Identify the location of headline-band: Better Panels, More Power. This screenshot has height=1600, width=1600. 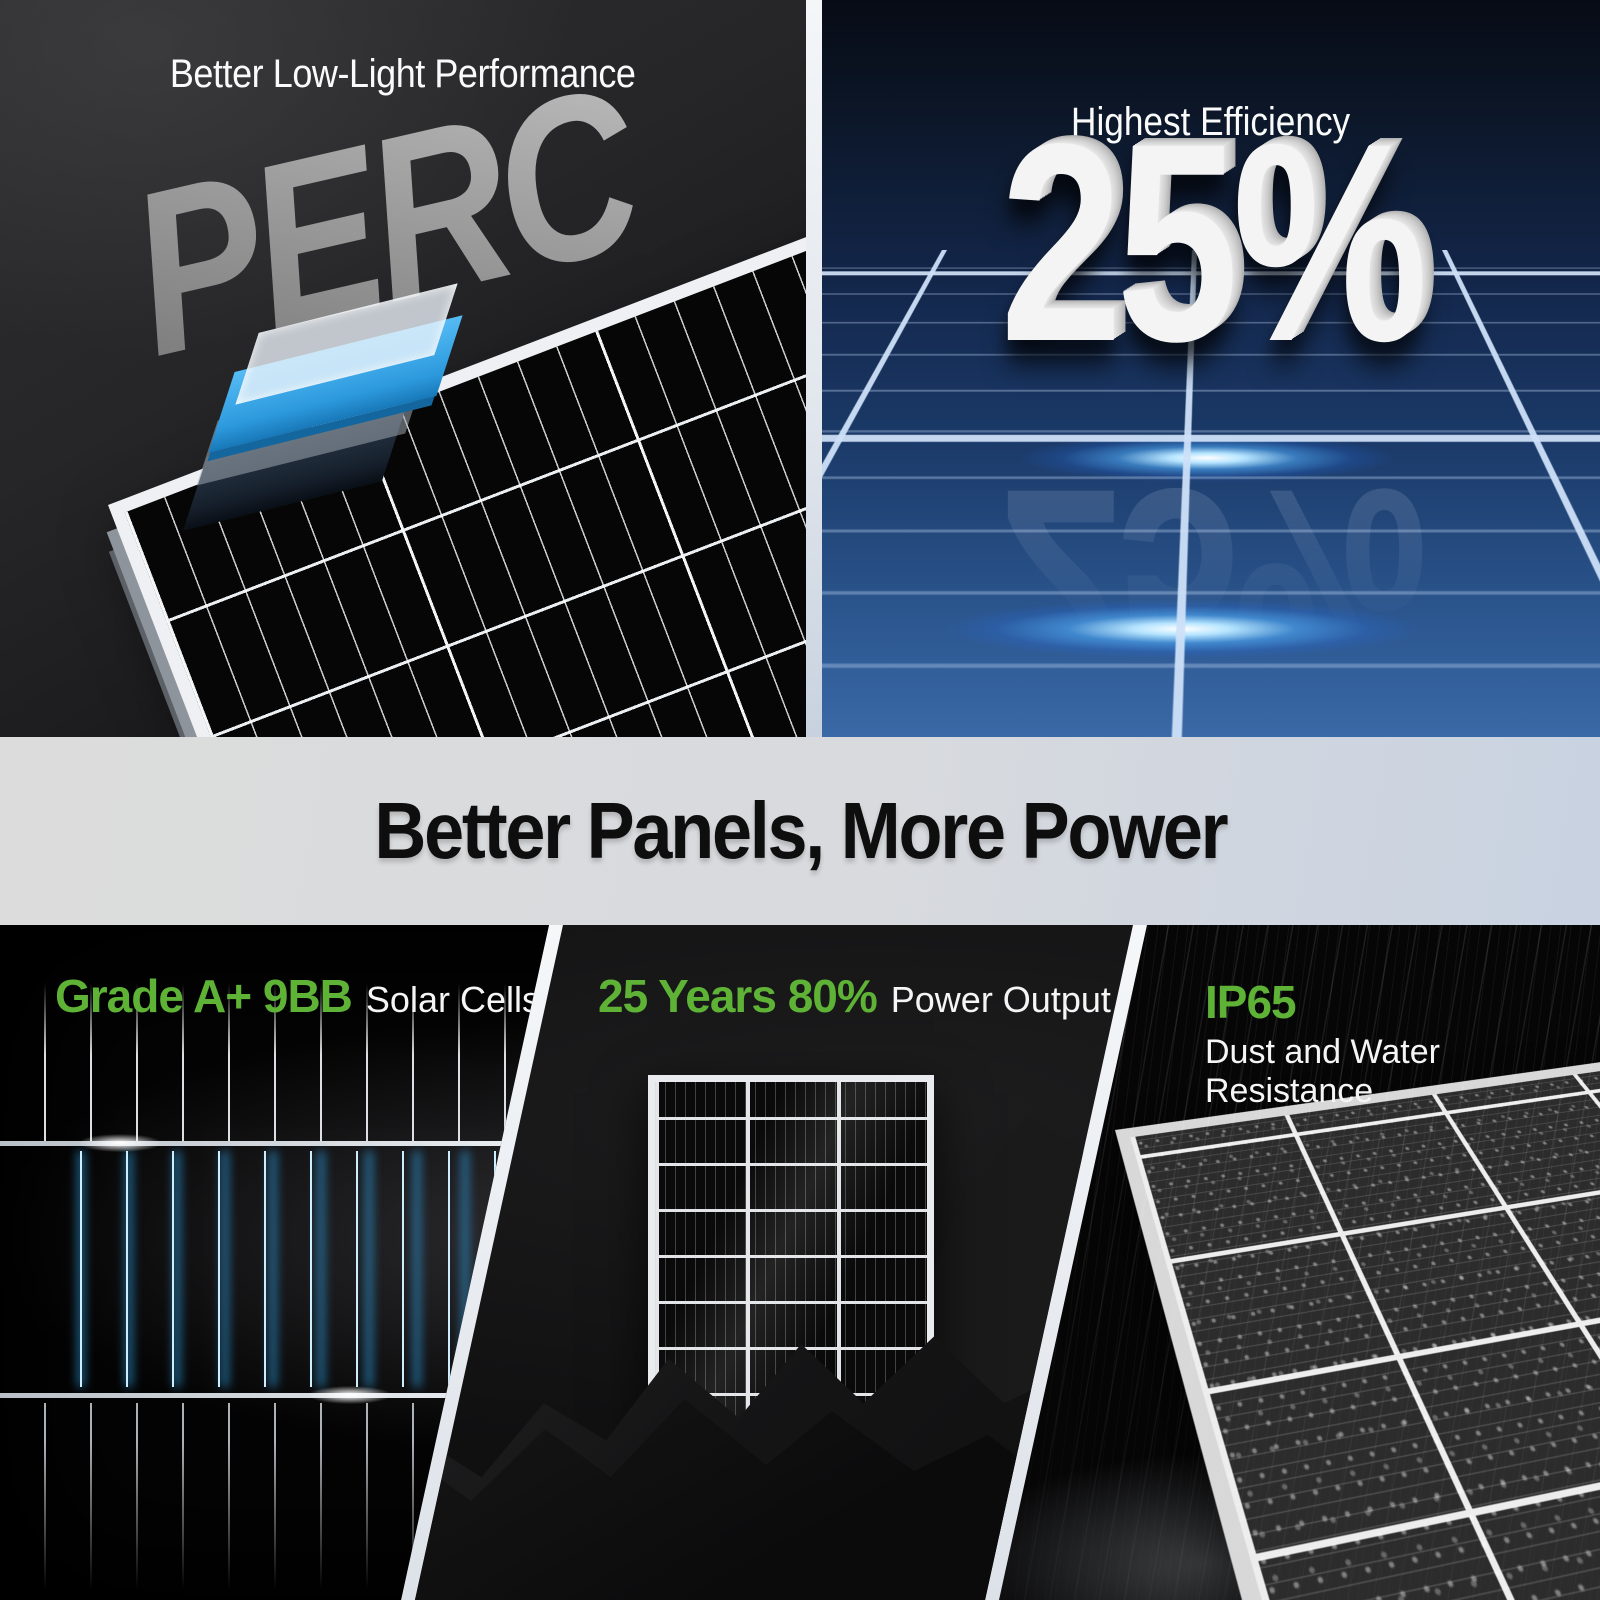
(800, 831).